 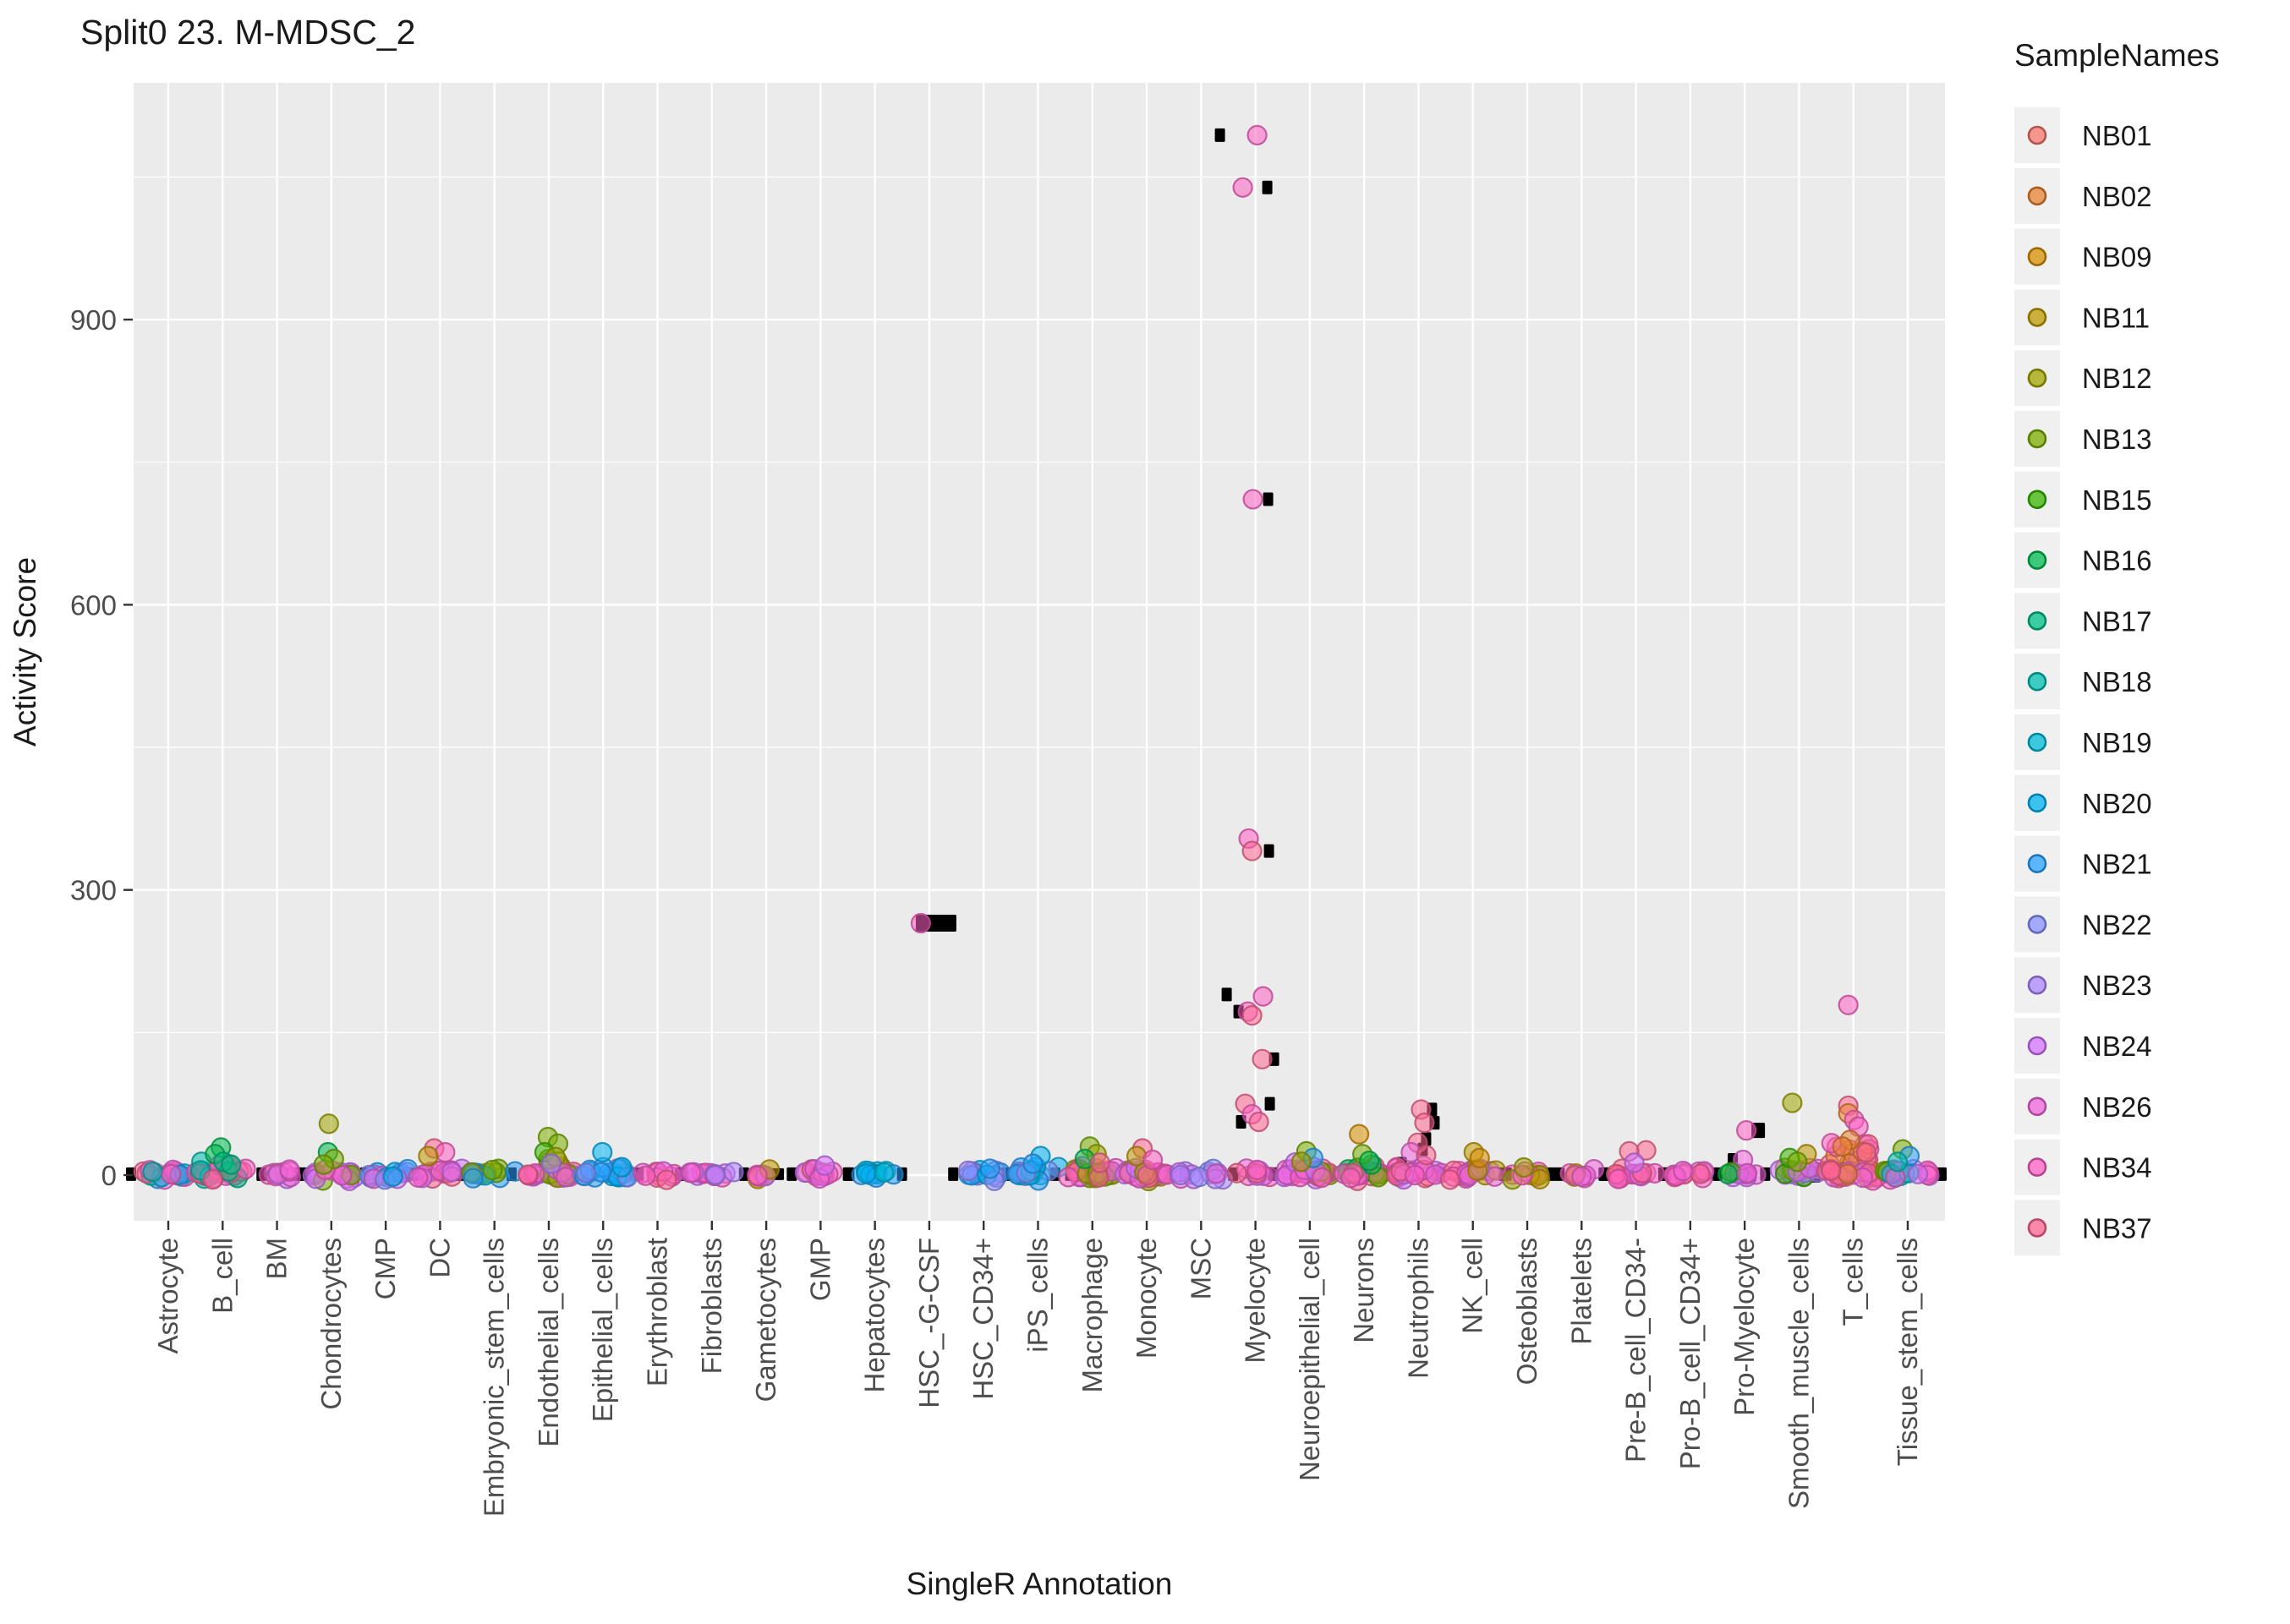 I want to click on legend-entry: NB19, so click(x=2083, y=742).